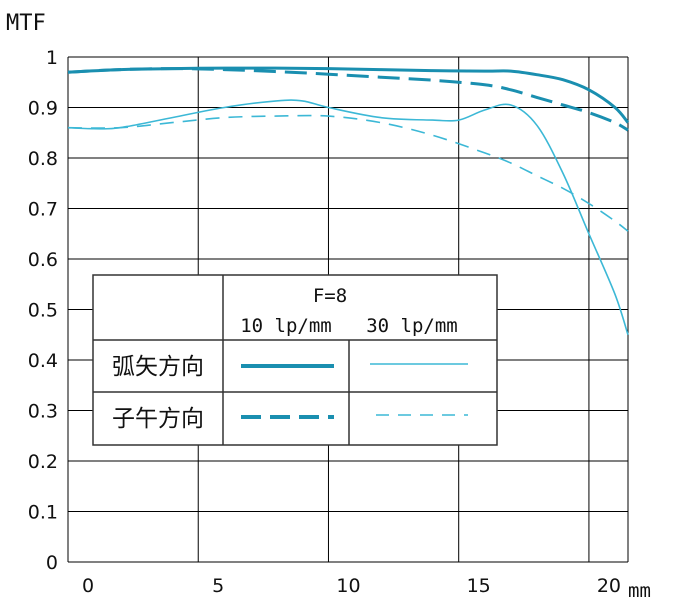  I want to click on y-tick-label-6: 0.6, so click(43, 260).